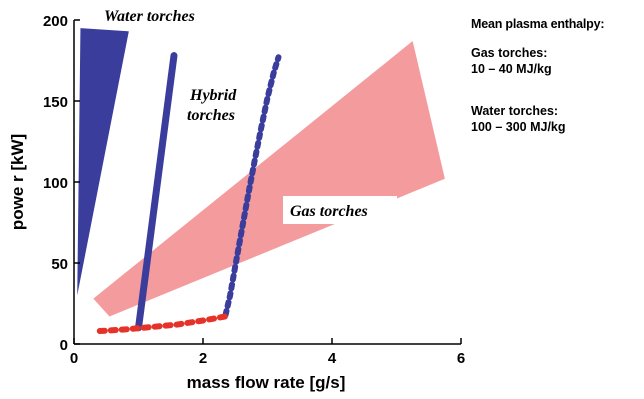 The width and height of the screenshot is (644, 399). I want to click on gas-torches-label: Gas torches, so click(329, 211).